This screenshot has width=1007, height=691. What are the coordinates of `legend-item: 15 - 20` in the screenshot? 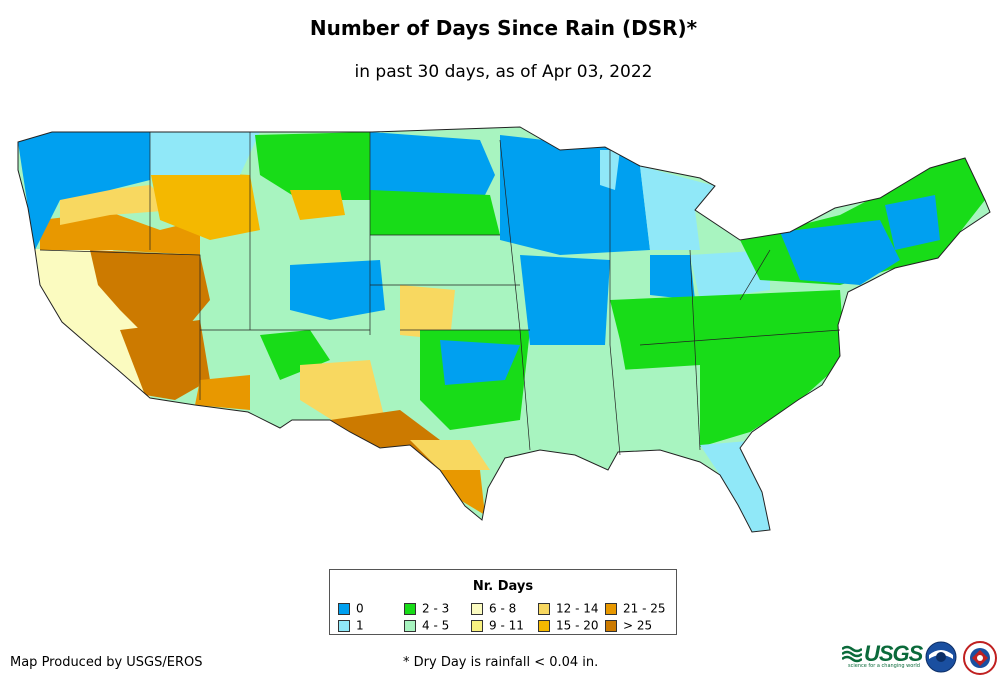 It's located at (568, 625).